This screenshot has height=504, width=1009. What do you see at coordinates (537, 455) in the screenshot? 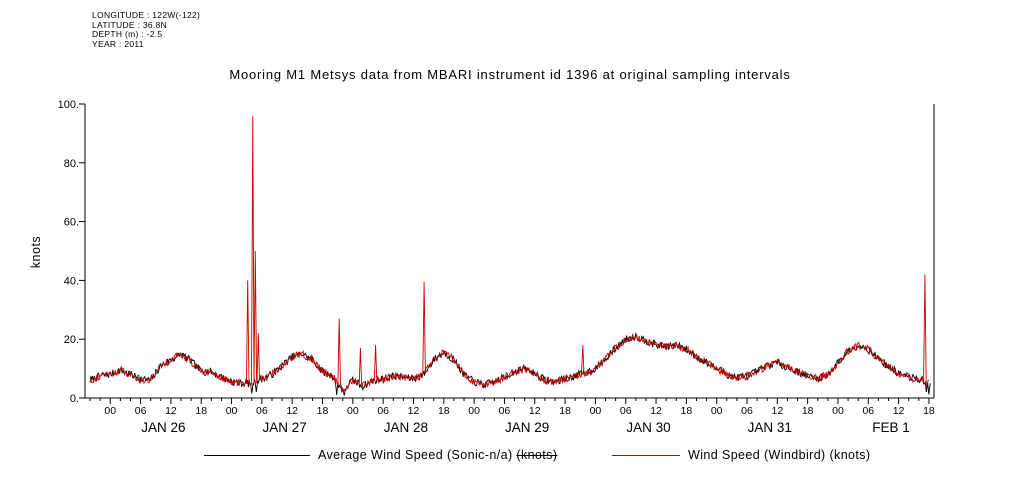
I see `legend-label-sonic-units: (knots)` at bounding box center [537, 455].